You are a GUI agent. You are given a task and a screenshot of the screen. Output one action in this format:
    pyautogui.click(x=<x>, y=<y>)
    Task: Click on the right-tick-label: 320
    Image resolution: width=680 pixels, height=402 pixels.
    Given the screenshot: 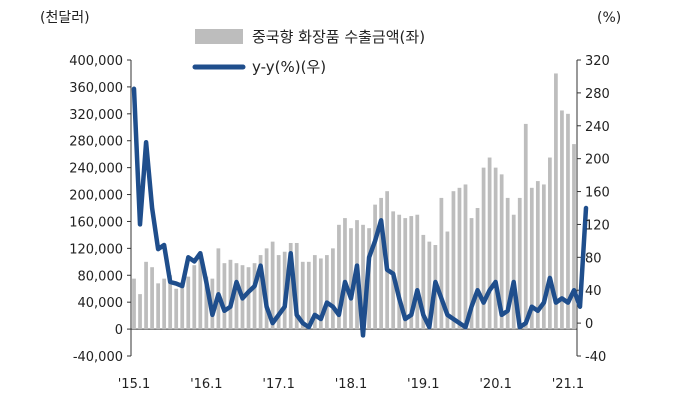 What is the action you would take?
    pyautogui.click(x=597, y=61)
    